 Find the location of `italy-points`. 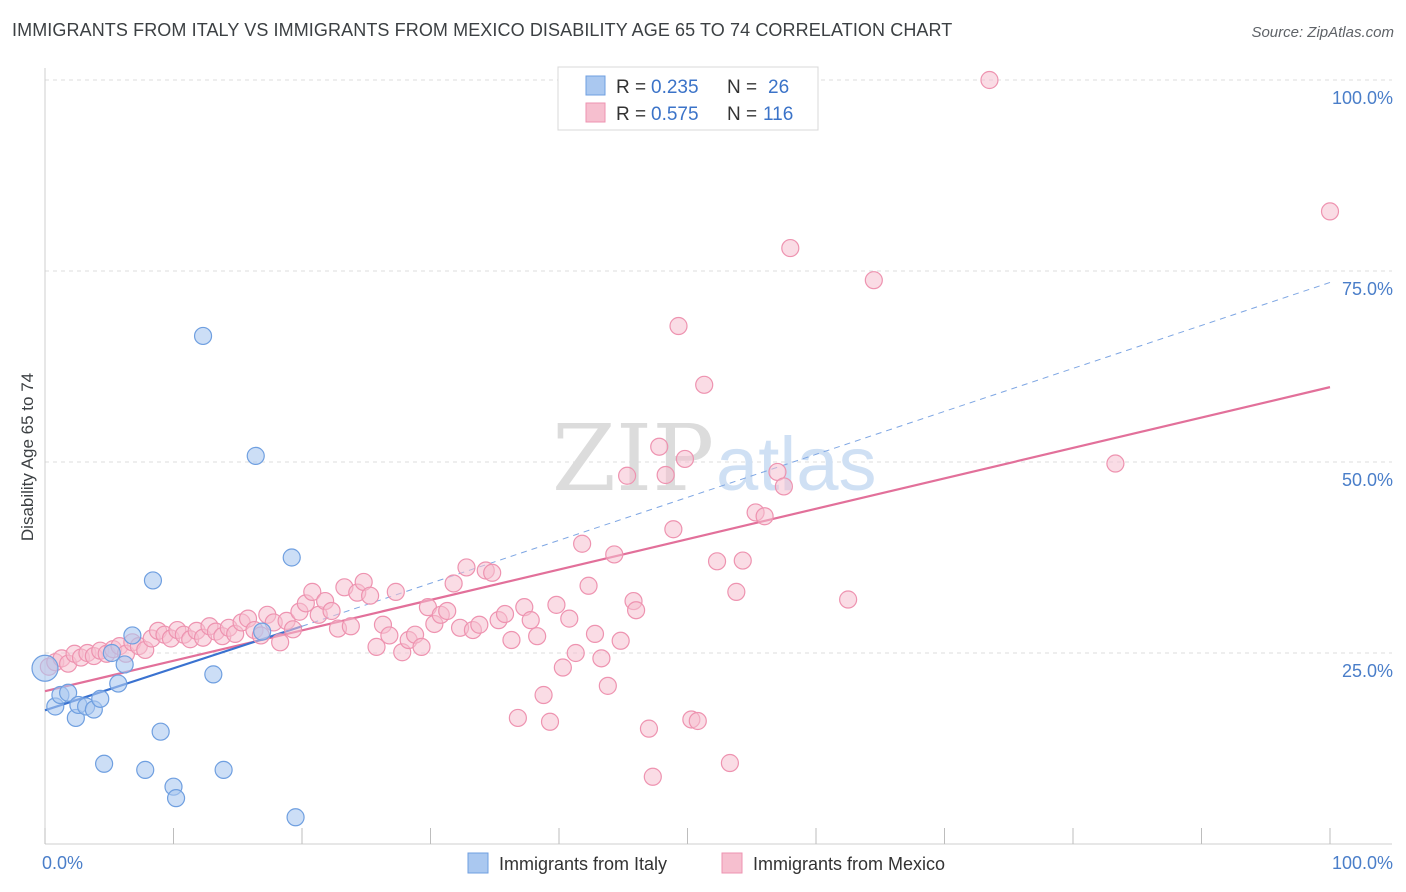

italy-points is located at coordinates (168, 576).